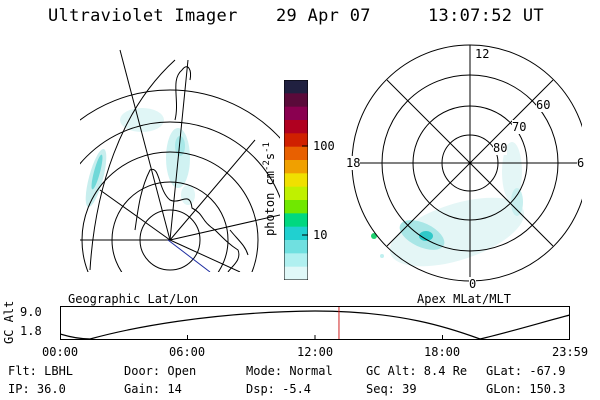  What do you see at coordinates (269, 189) in the screenshot?
I see `colorbar-units: photon cm-2s-1` at bounding box center [269, 189].